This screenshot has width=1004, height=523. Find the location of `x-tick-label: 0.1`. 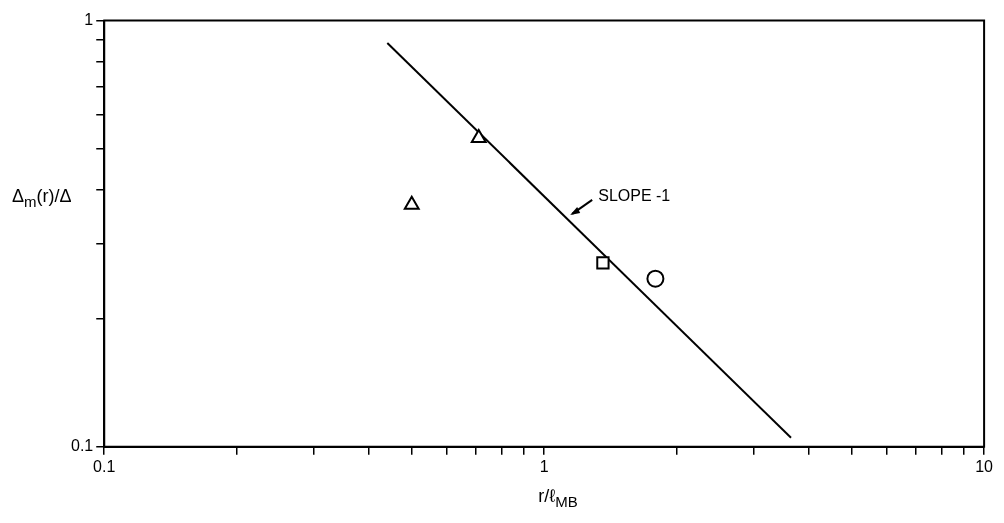

x-tick-label: 0.1 is located at coordinates (104, 466).